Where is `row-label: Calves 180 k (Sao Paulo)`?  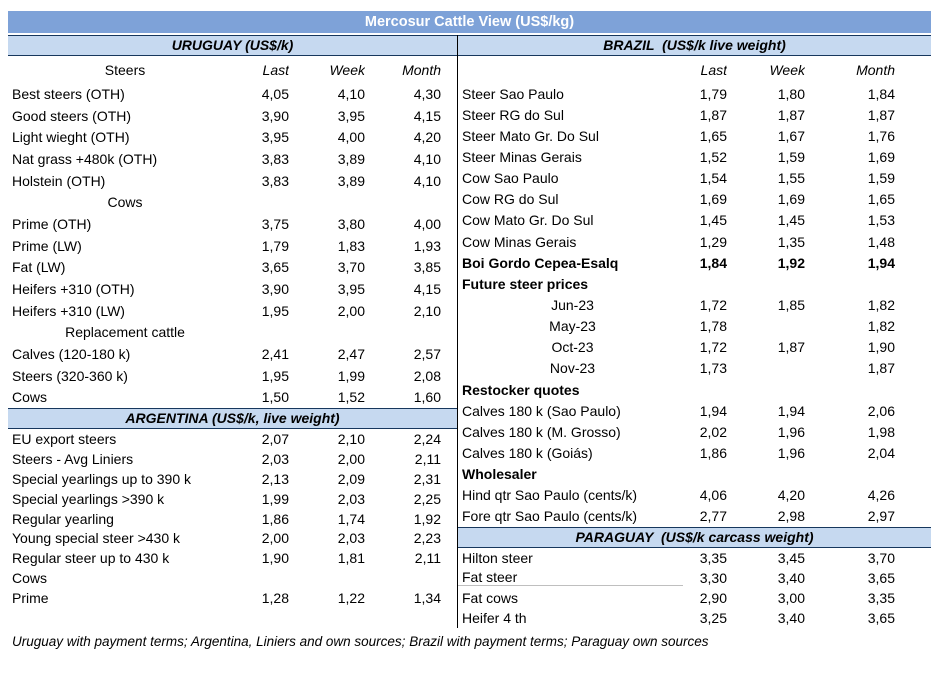 row-label: Calves 180 k (Sao Paulo) is located at coordinates (541, 410).